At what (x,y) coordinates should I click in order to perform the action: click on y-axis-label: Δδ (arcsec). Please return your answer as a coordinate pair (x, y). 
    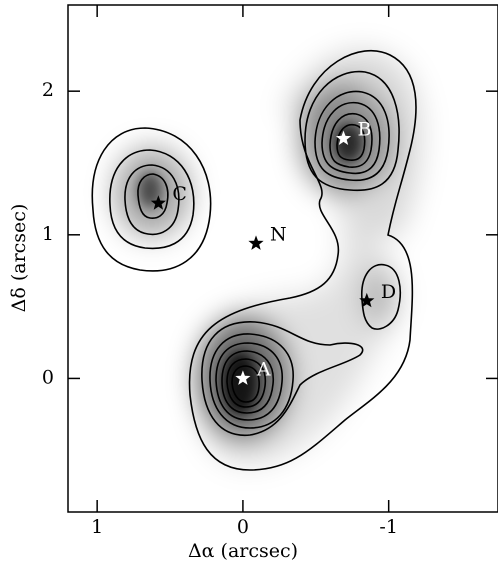
    Looking at the image, I should click on (19, 258).